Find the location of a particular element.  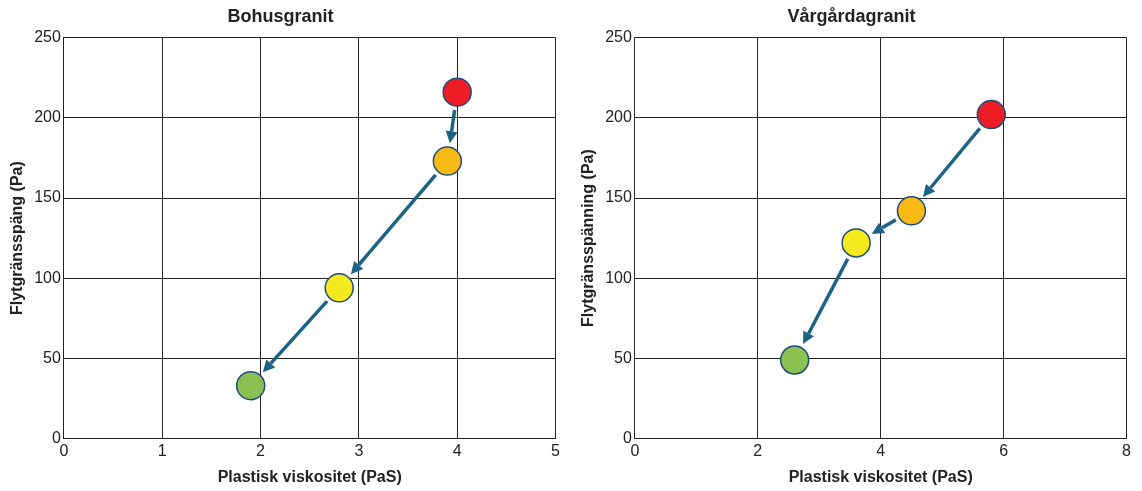

chart-title: Vårgårdagranit is located at coordinates (851, 15).